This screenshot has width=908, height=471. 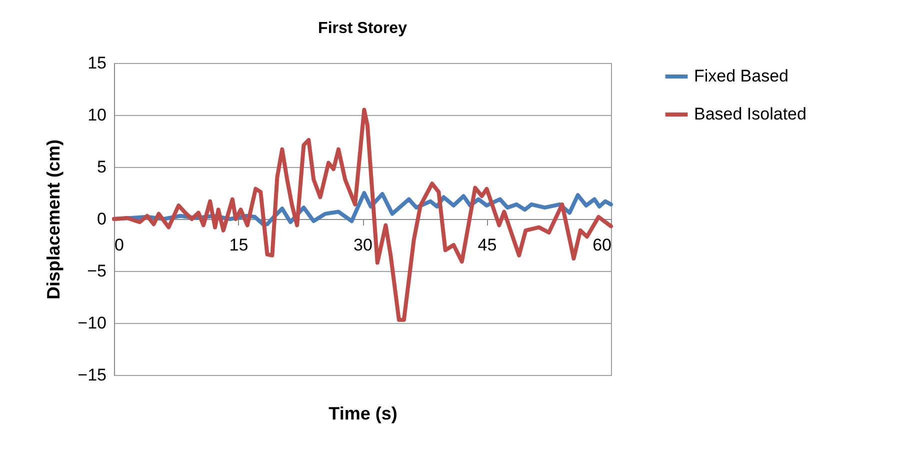 I want to click on legend-label: Based Isolated, so click(x=750, y=114).